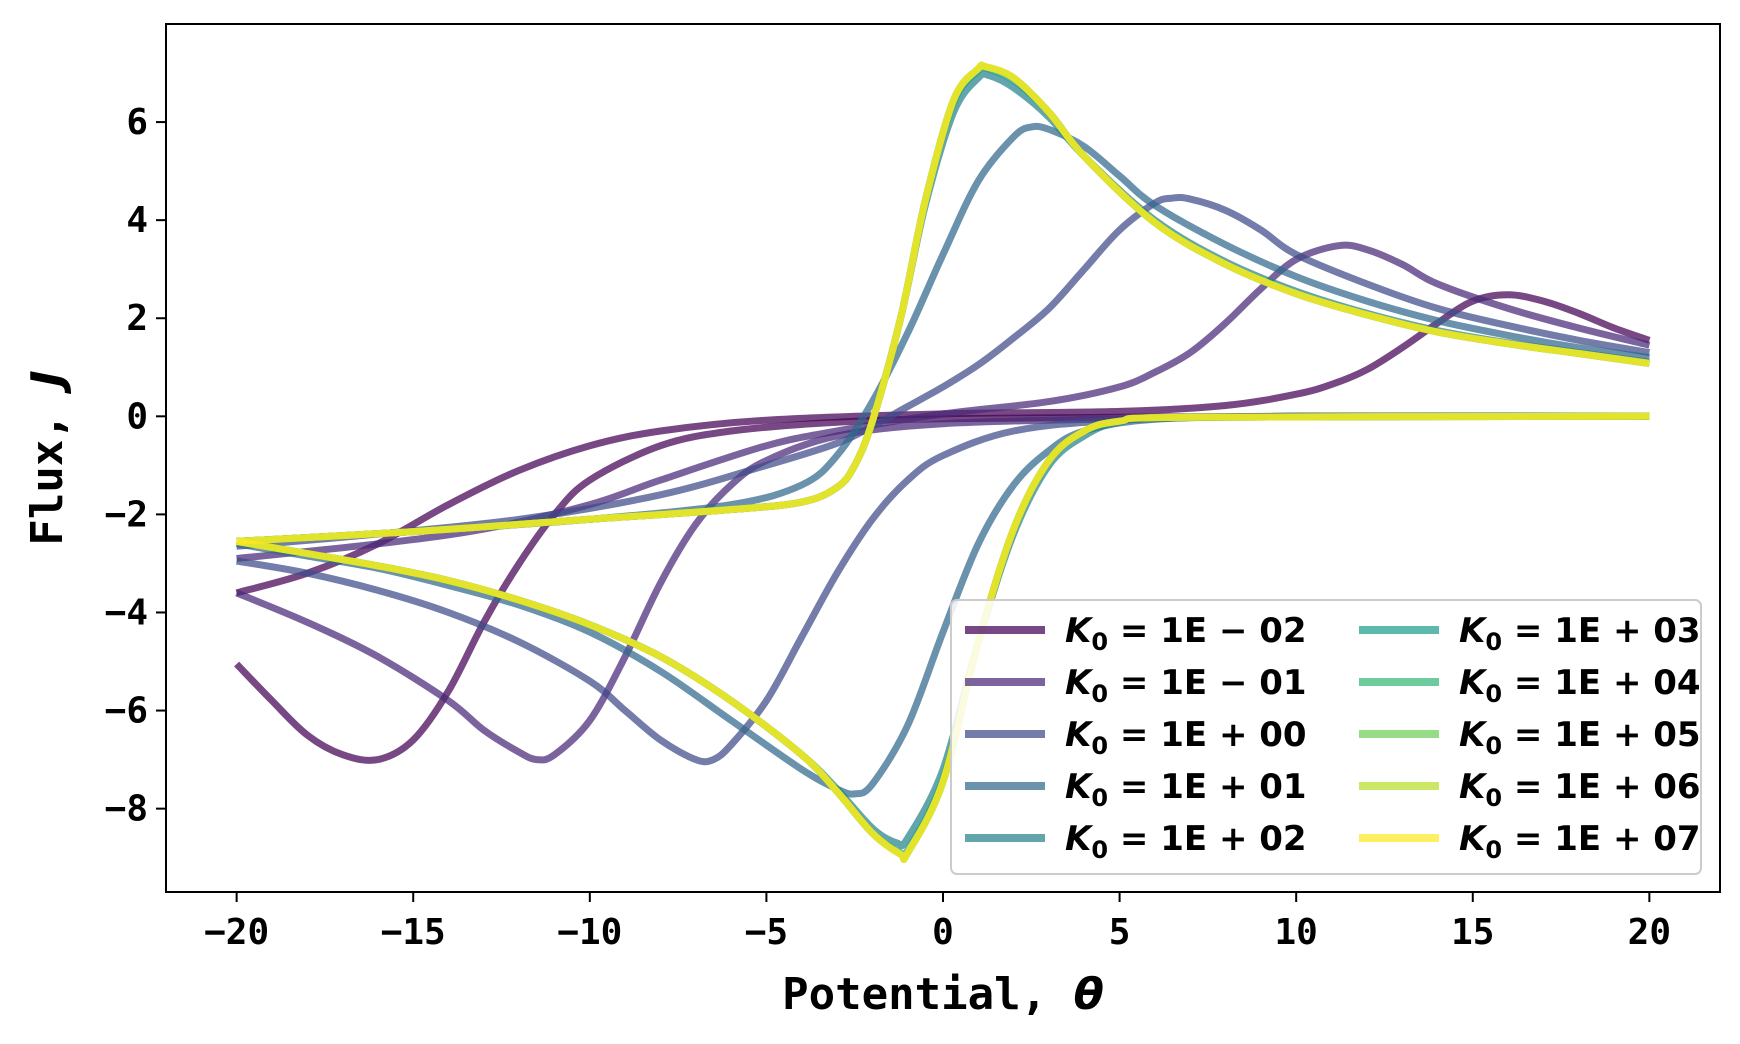 The height and width of the screenshot is (1044, 1740). I want to click on legend-label: K0 = 1E − 01, so click(1186, 685).